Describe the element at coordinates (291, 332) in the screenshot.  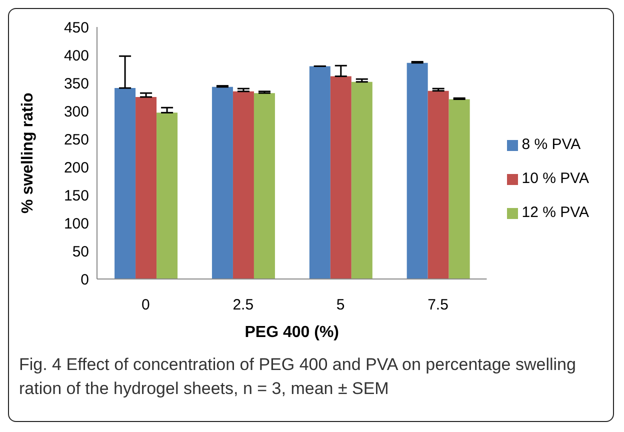
I see `x-axis-title: PEG 400 (%)` at that location.